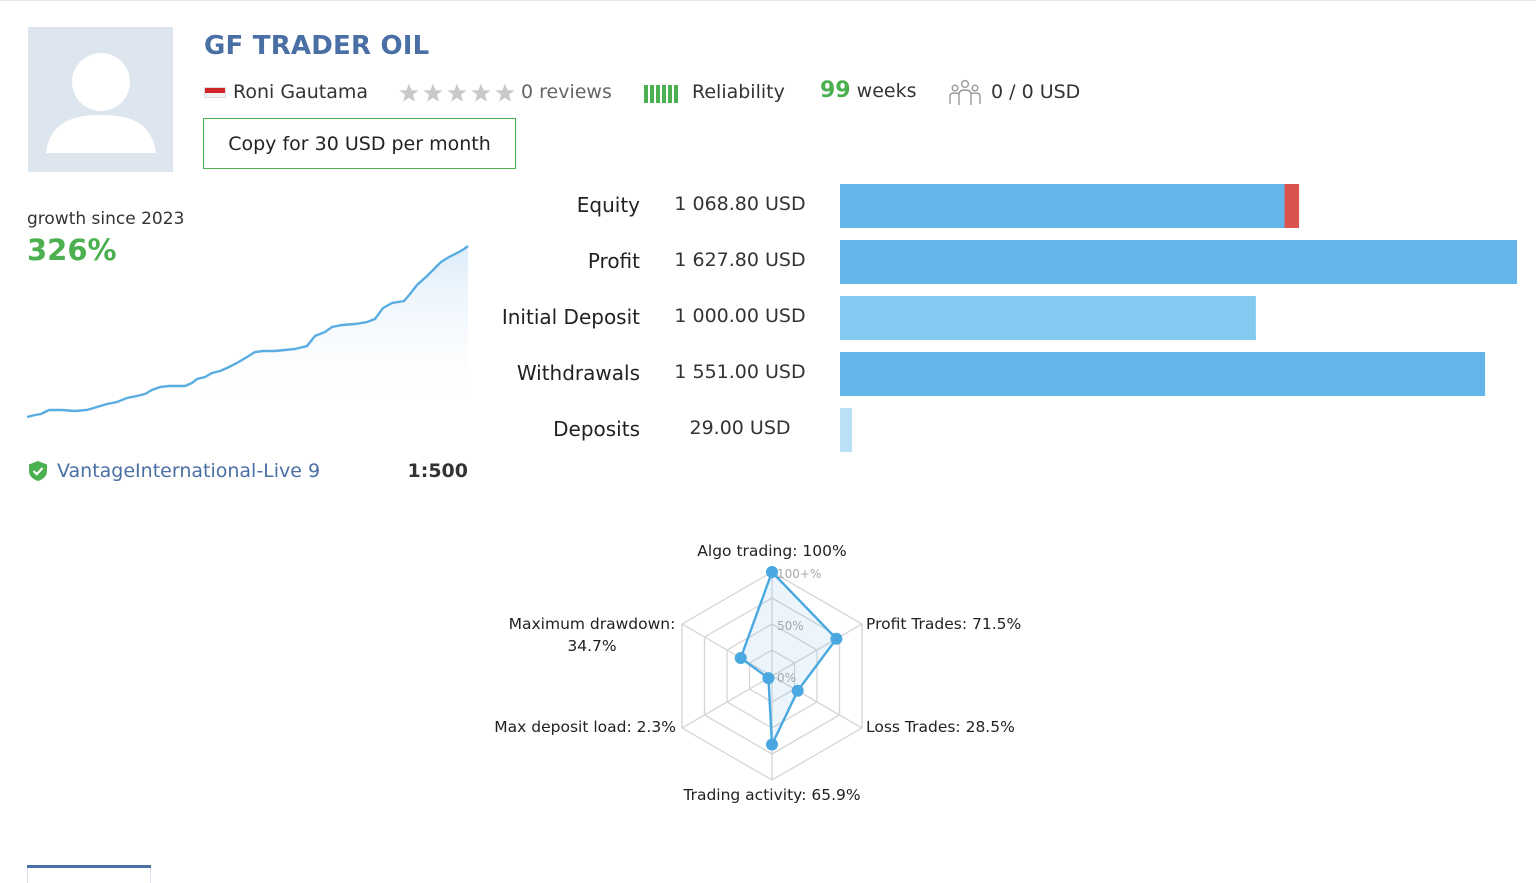  What do you see at coordinates (740, 260) in the screenshot?
I see `profit-value: 1 627.80 USD` at bounding box center [740, 260].